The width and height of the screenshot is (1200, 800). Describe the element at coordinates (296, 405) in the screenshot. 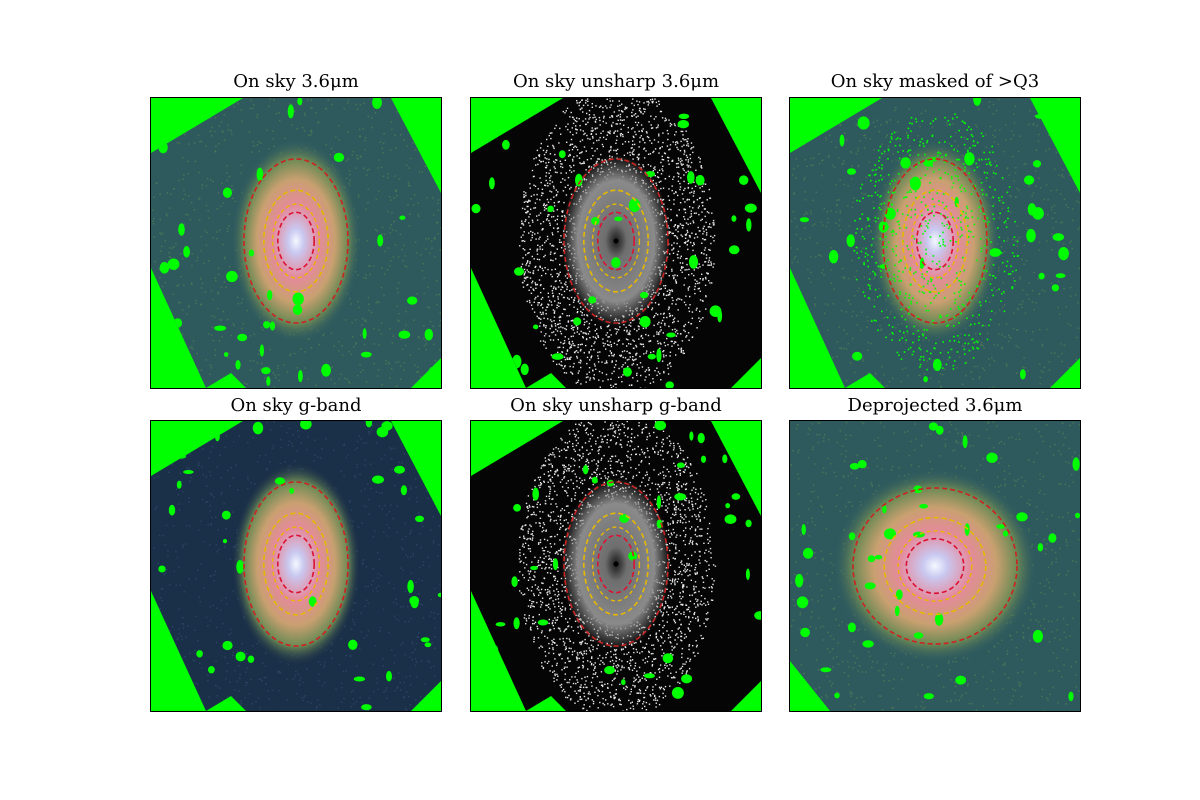

I see `panel-title: On sky g-band` at that location.